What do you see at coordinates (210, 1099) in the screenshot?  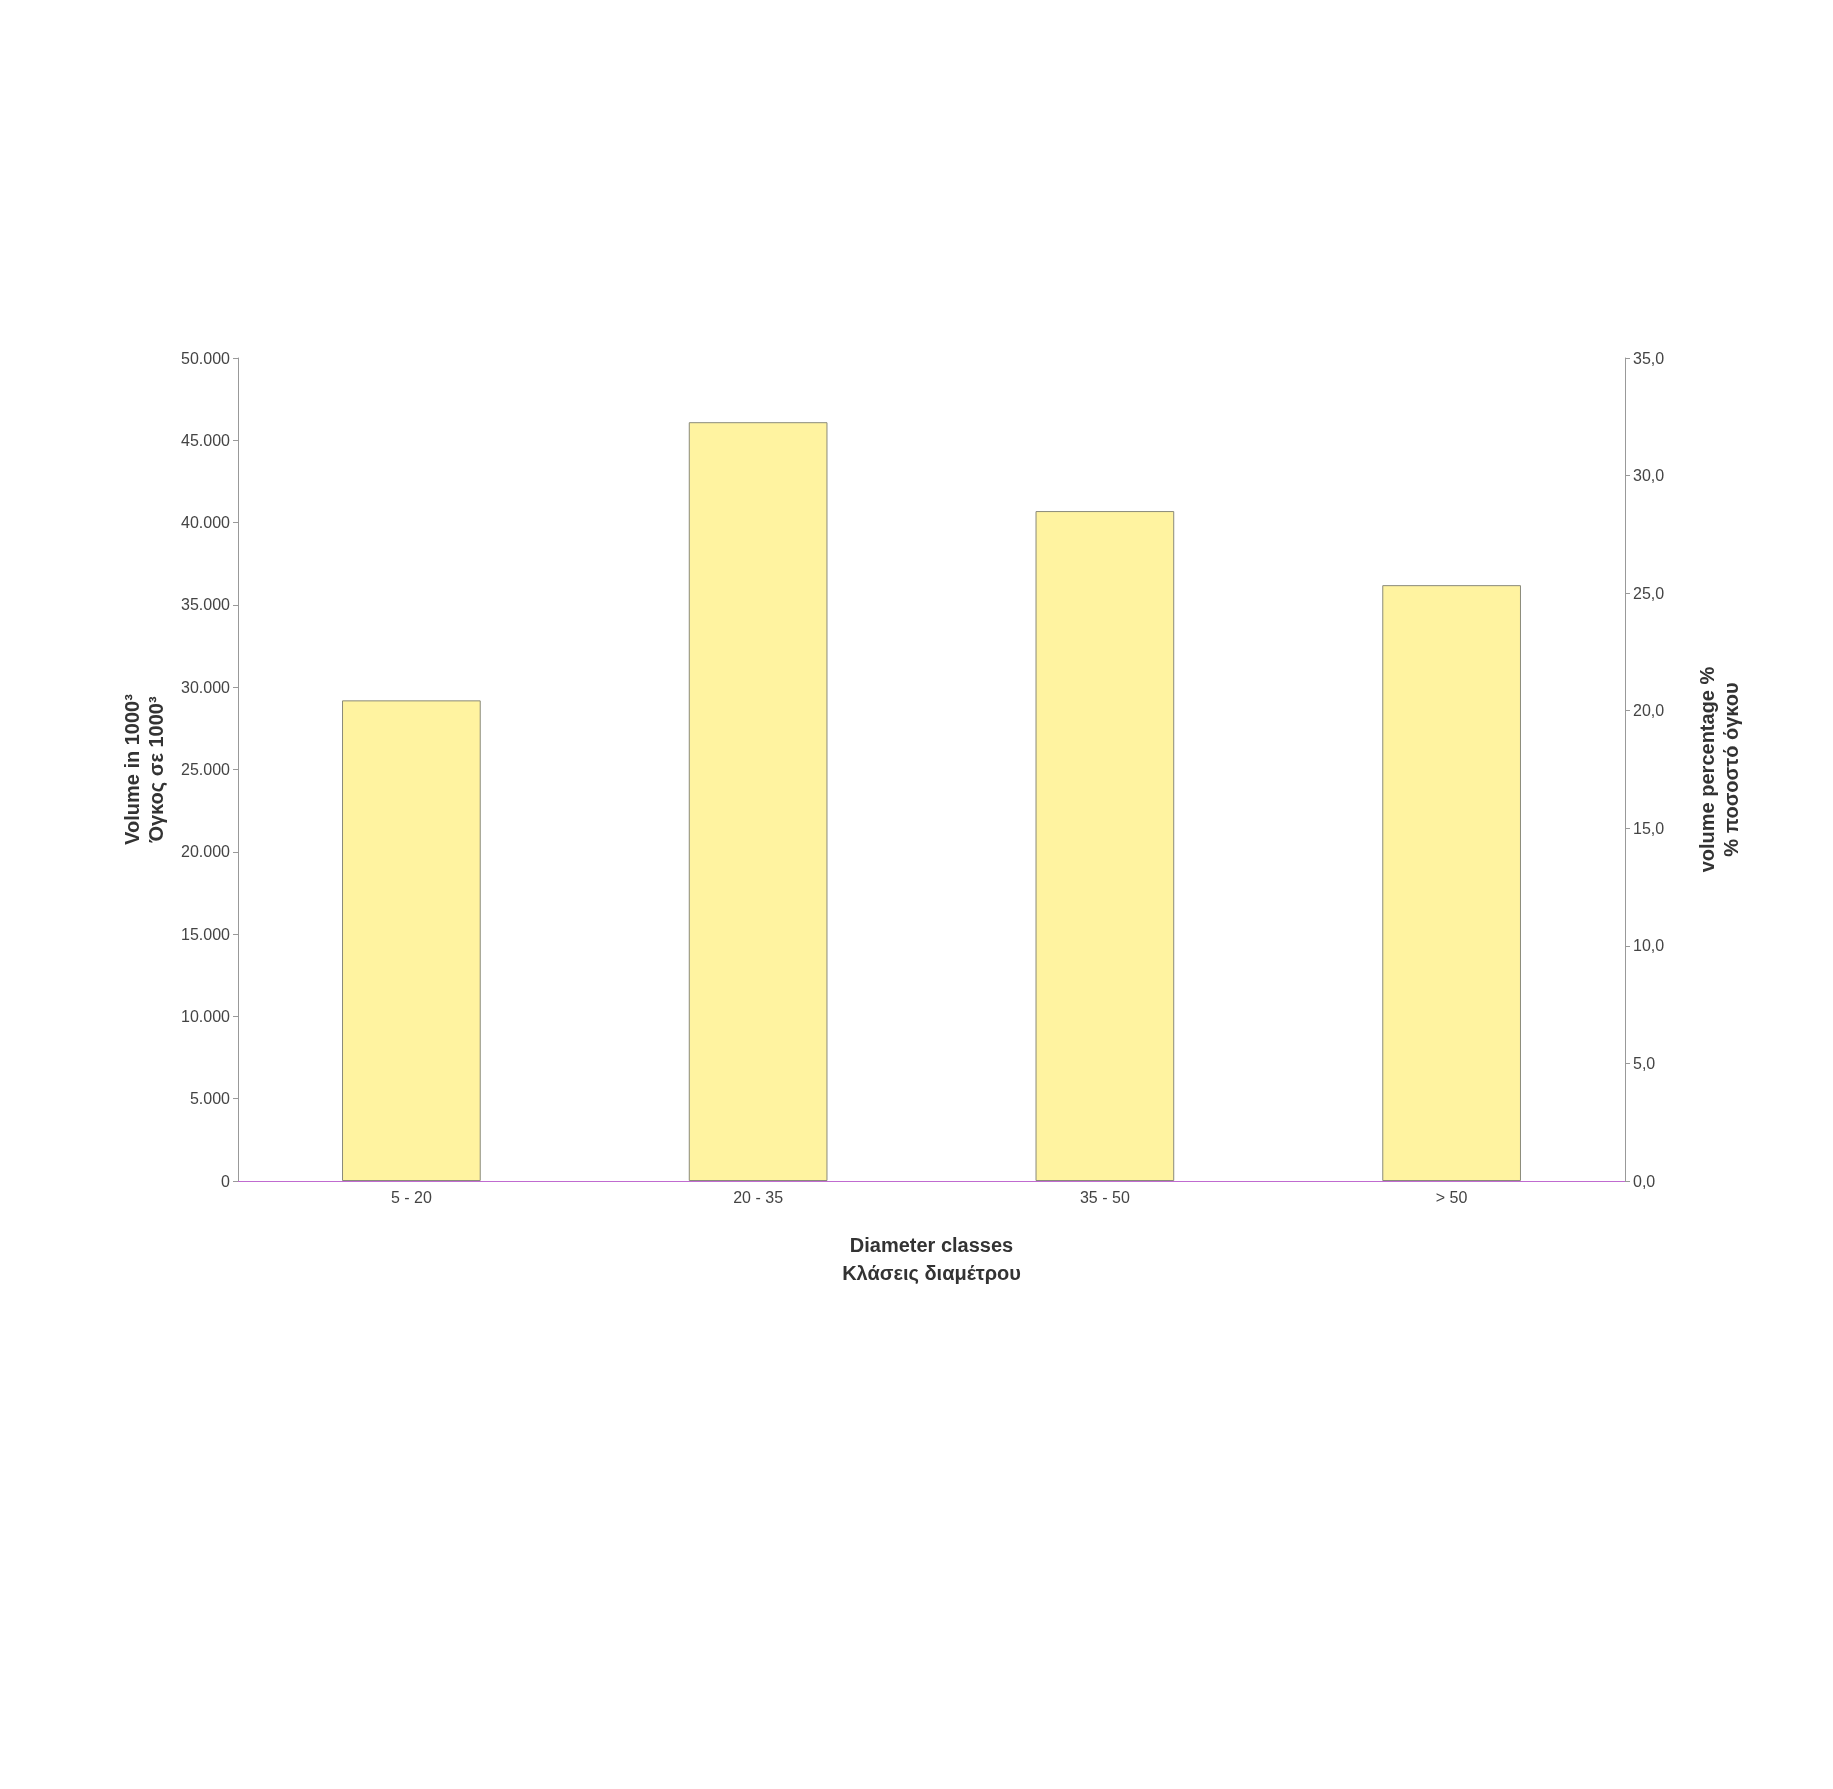 I see `y-tick-label: 5.000` at bounding box center [210, 1099].